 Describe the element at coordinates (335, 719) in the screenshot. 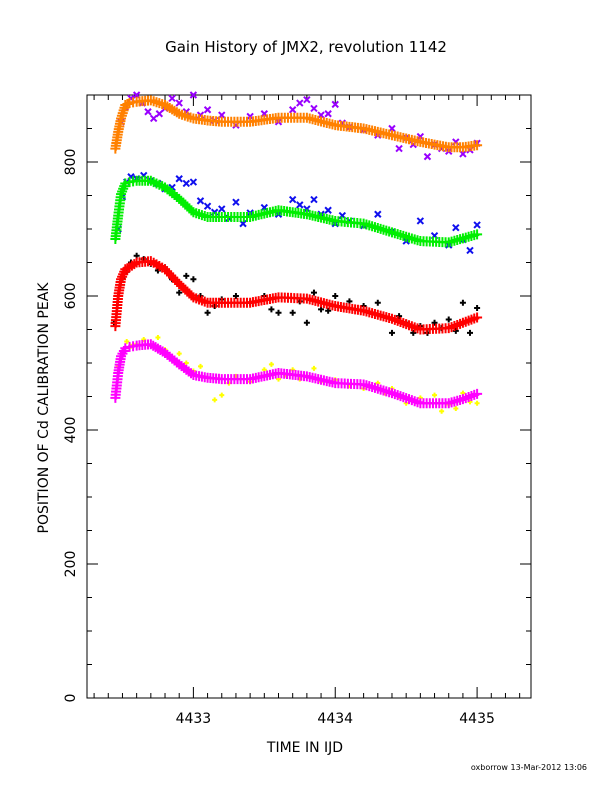

I see `x-tick-label: 4434` at that location.